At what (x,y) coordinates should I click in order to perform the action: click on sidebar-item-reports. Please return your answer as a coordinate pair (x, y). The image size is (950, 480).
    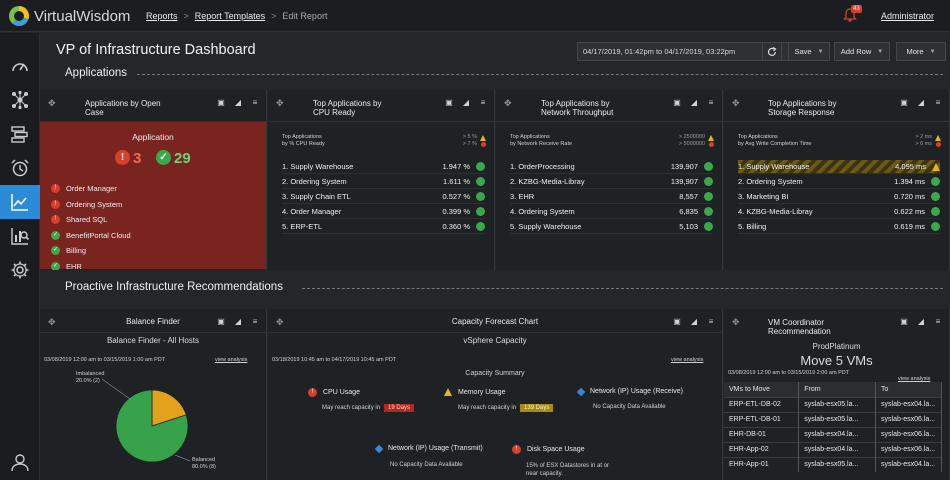
    Looking at the image, I should click on (20, 202).